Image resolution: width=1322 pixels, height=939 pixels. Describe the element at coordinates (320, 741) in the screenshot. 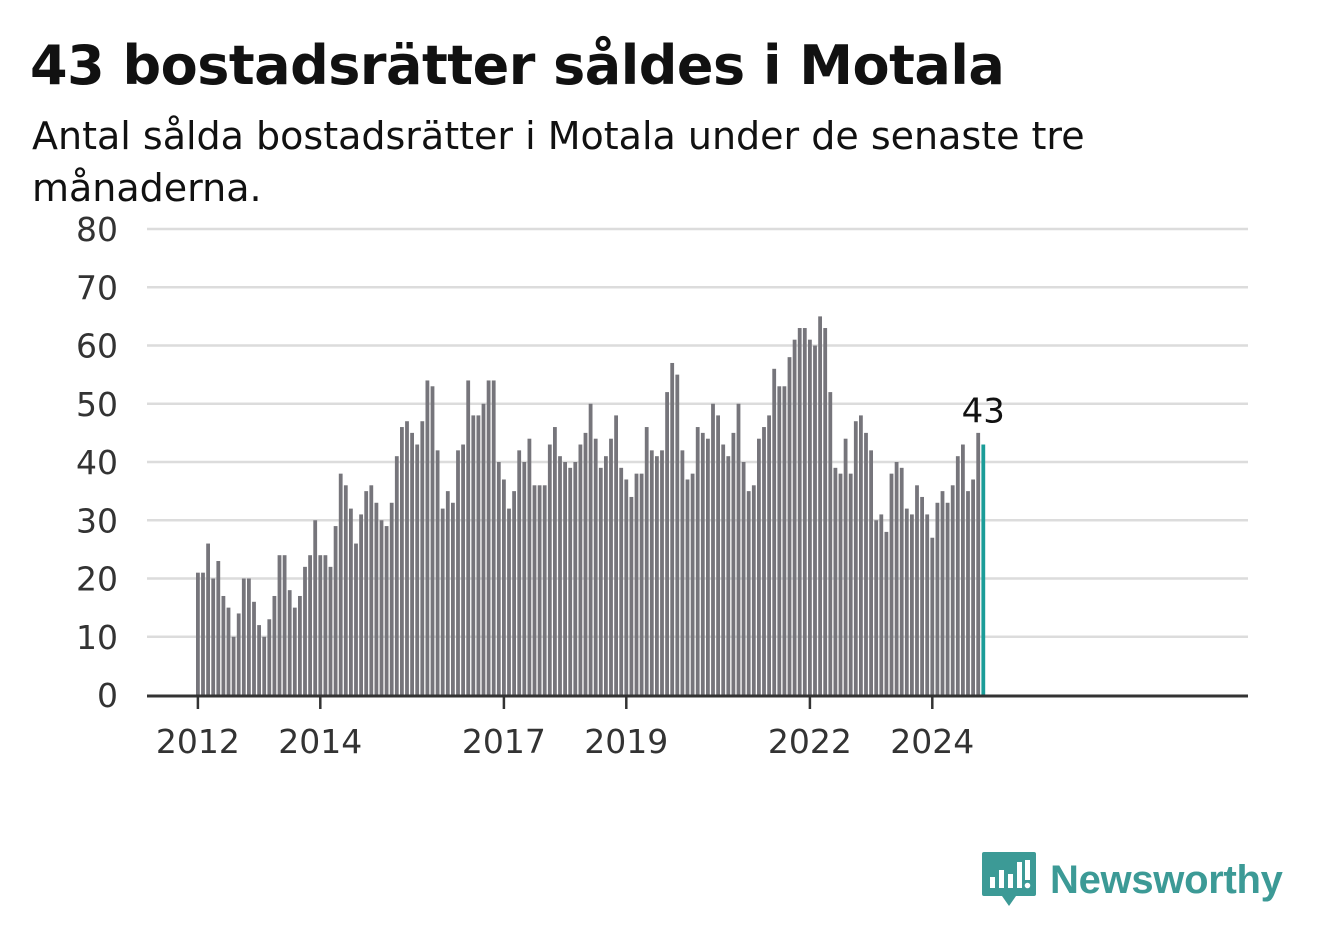

I see `x-tick-label: 2014` at that location.